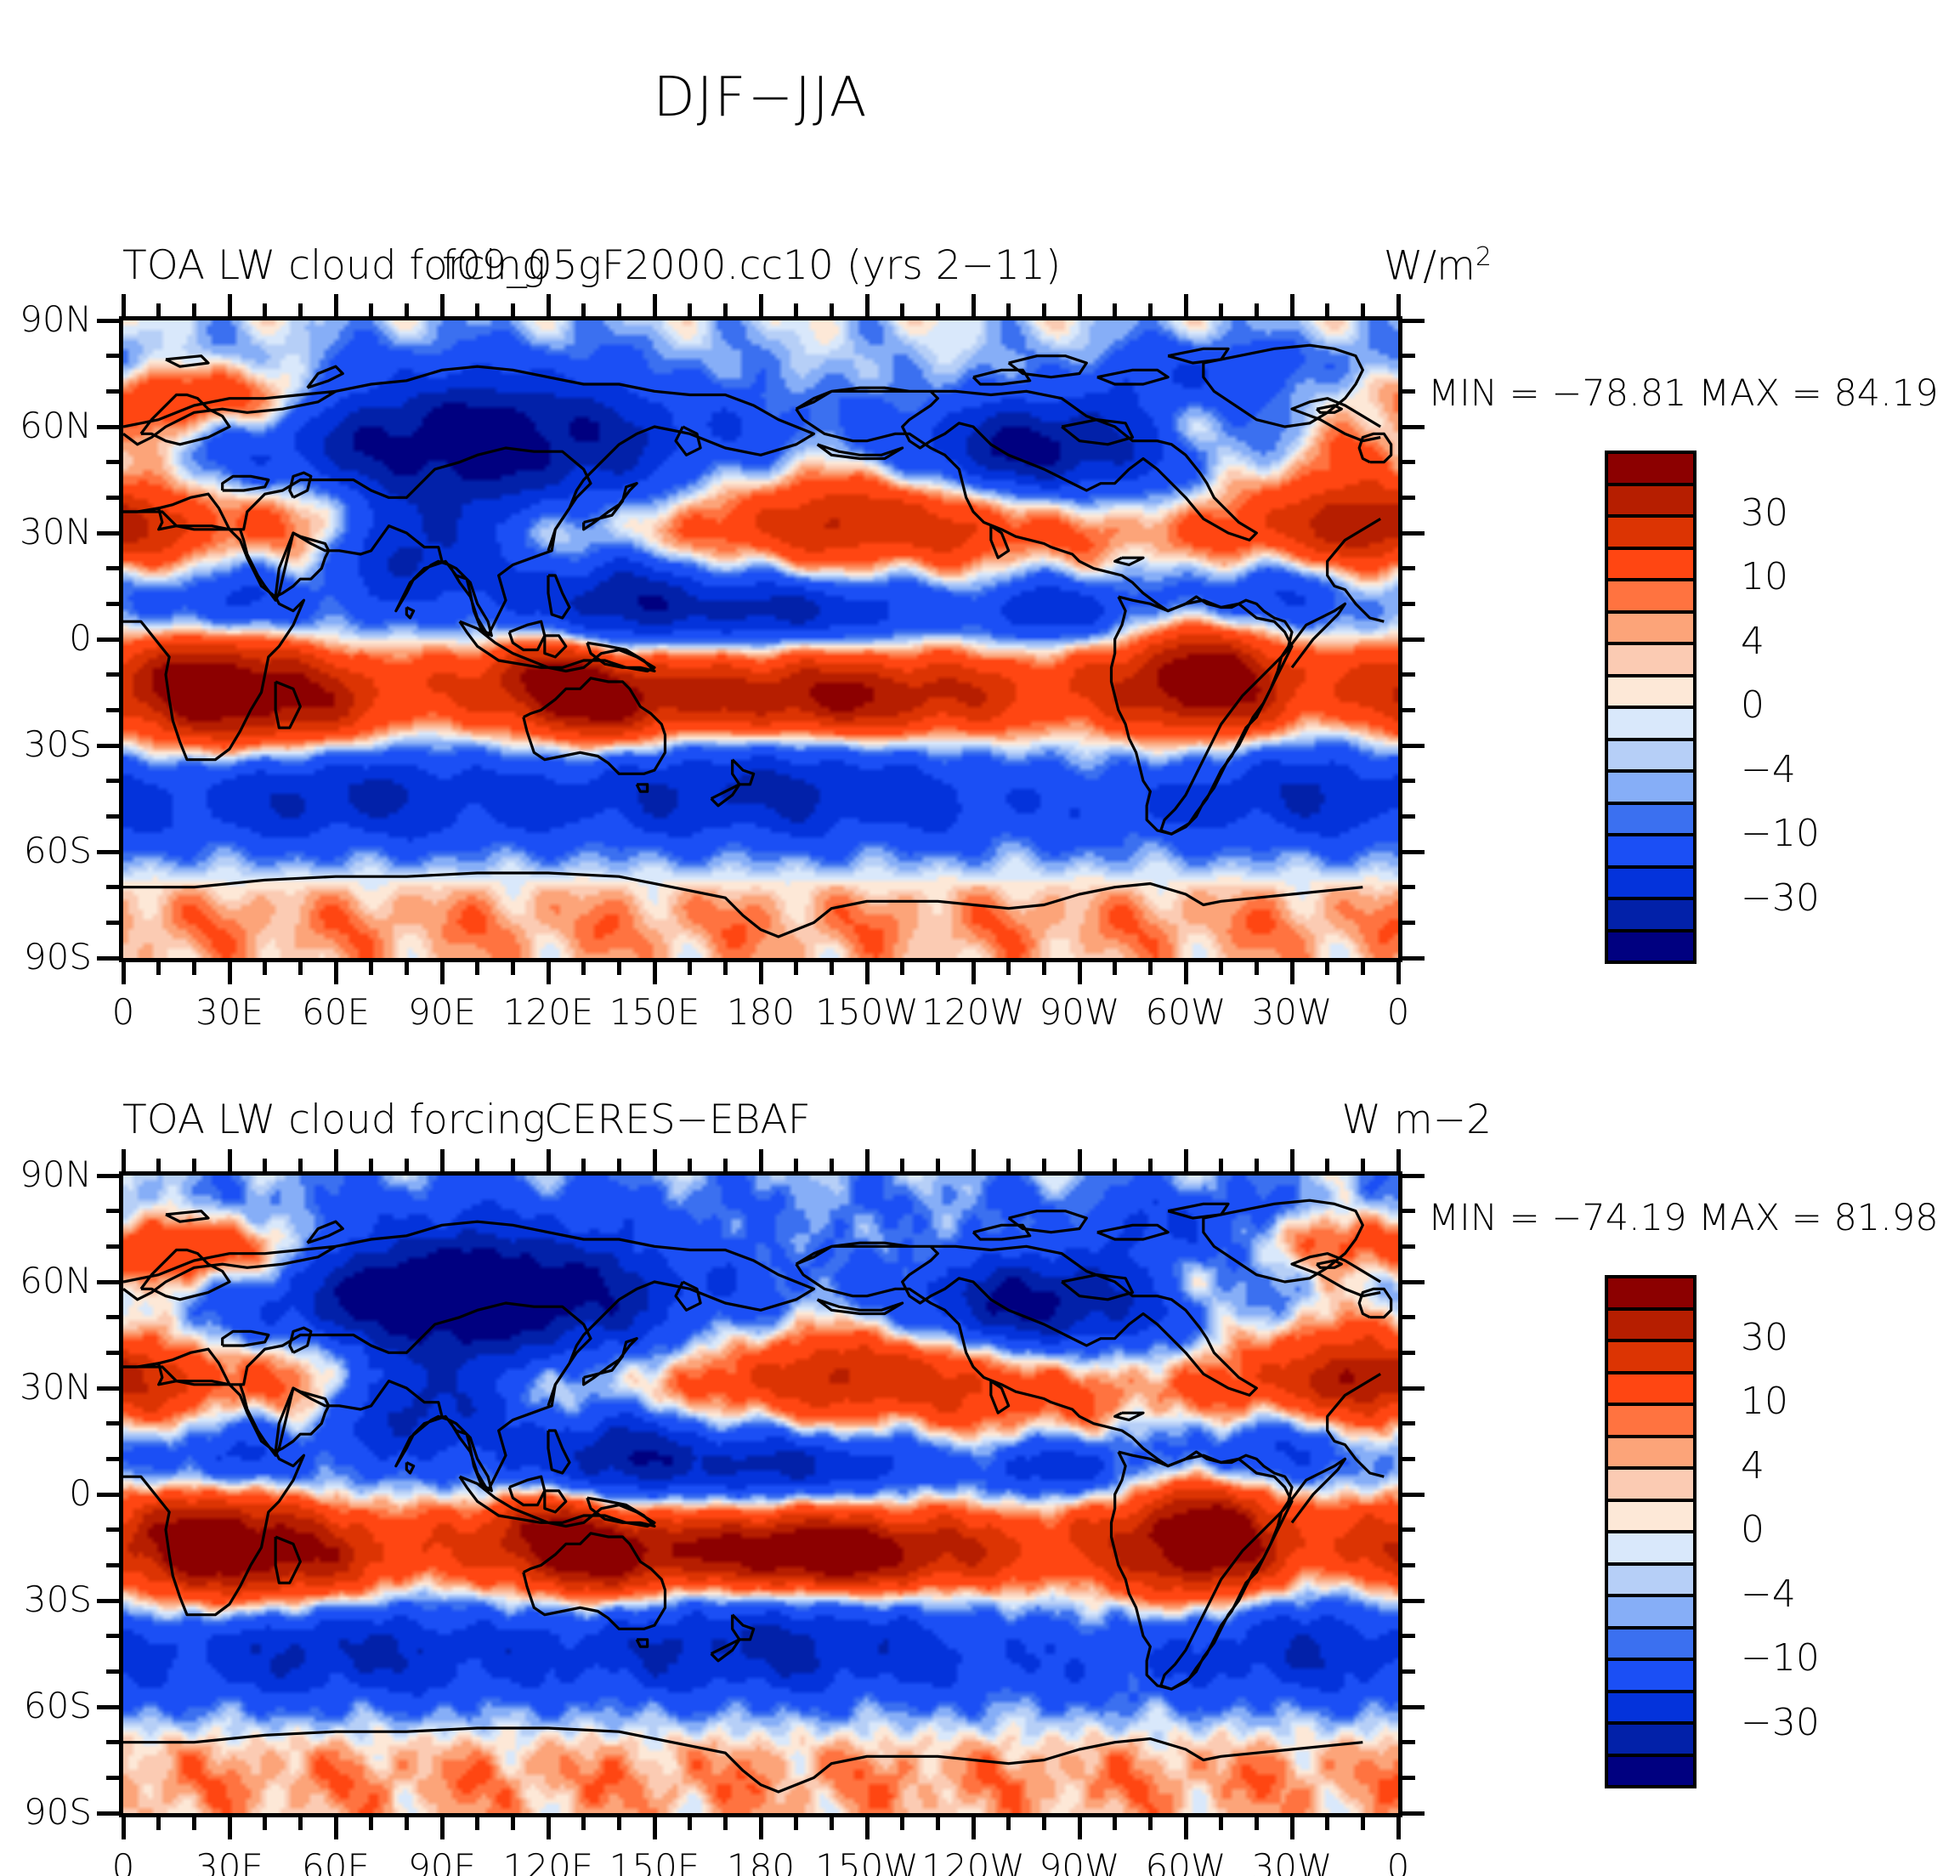  I want to click on x-axis-label: 120E, so click(548, 1861).